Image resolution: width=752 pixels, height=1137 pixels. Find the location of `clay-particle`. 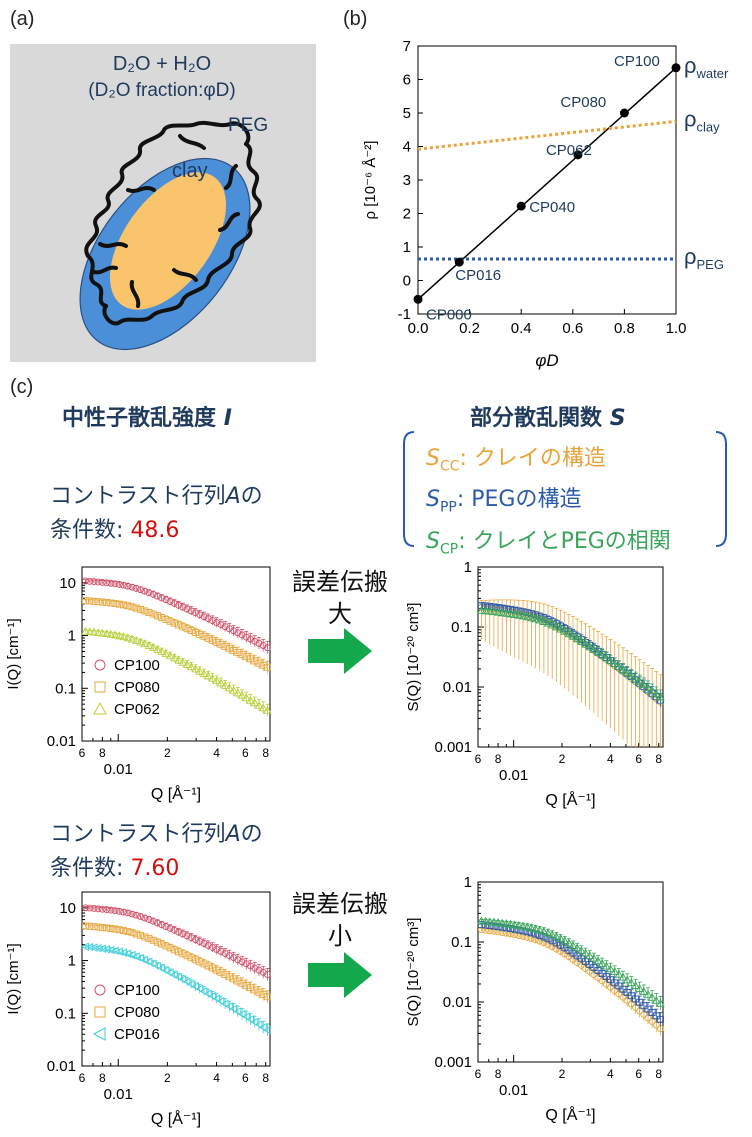

clay-particle is located at coordinates (168, 241).